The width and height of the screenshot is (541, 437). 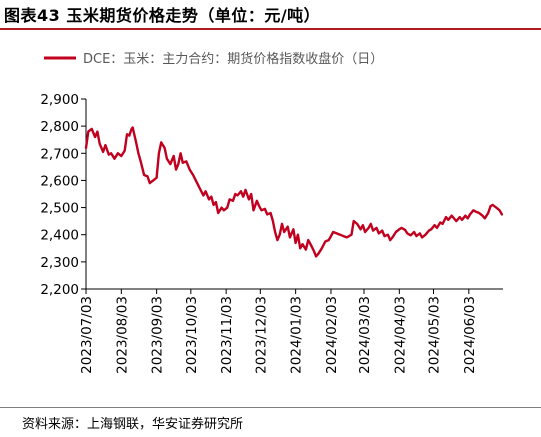 I want to click on x-tick-label: 2024/01/03, so click(x=297, y=335).